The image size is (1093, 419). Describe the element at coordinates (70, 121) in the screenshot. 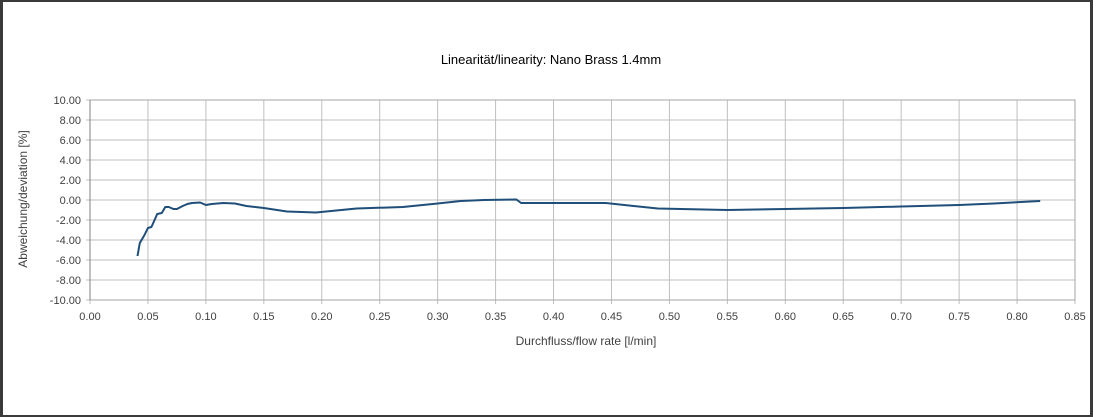

I see `y-tick-label: 8.00` at that location.